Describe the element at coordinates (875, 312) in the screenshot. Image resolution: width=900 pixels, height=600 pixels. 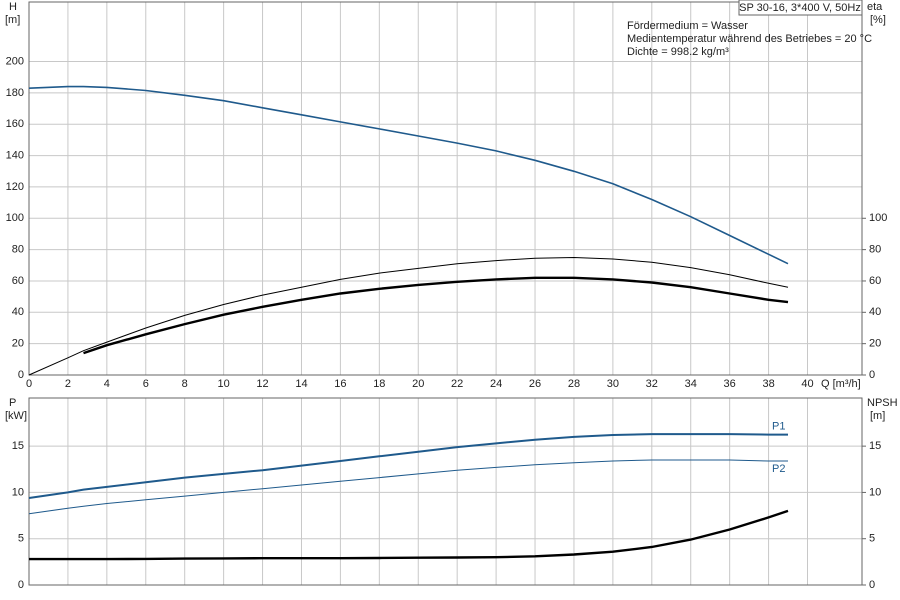
I see `y2-tick-label: 40` at that location.